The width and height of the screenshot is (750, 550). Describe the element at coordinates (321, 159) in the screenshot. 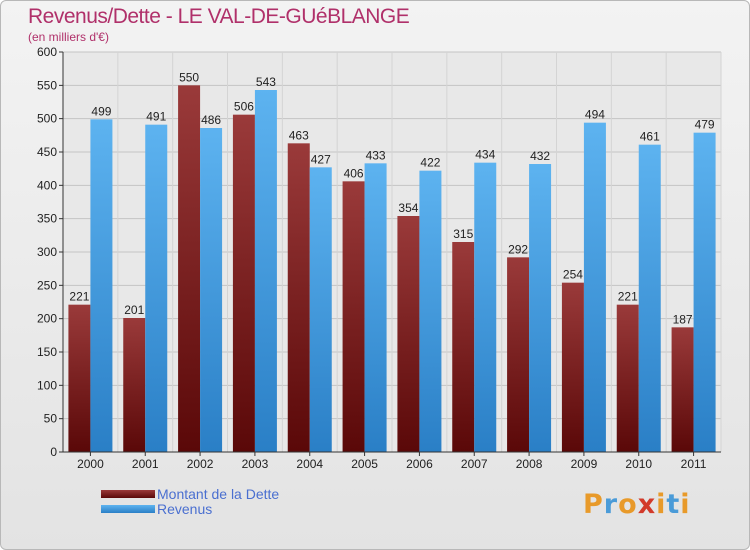

I see `data-label: 427` at that location.